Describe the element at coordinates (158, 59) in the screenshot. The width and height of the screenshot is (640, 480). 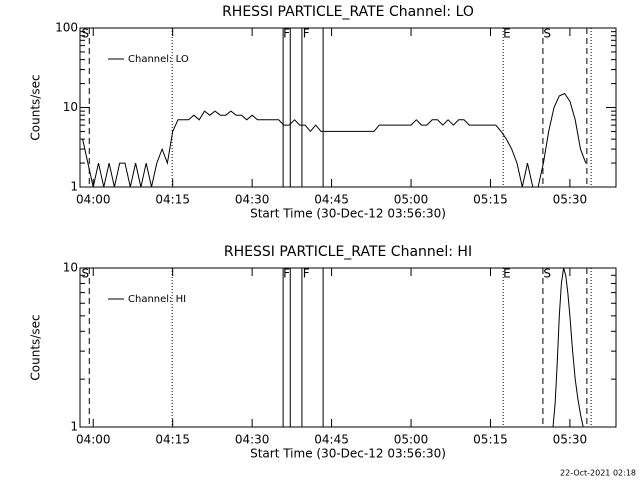
I see `legend-label: Channel: LO` at that location.